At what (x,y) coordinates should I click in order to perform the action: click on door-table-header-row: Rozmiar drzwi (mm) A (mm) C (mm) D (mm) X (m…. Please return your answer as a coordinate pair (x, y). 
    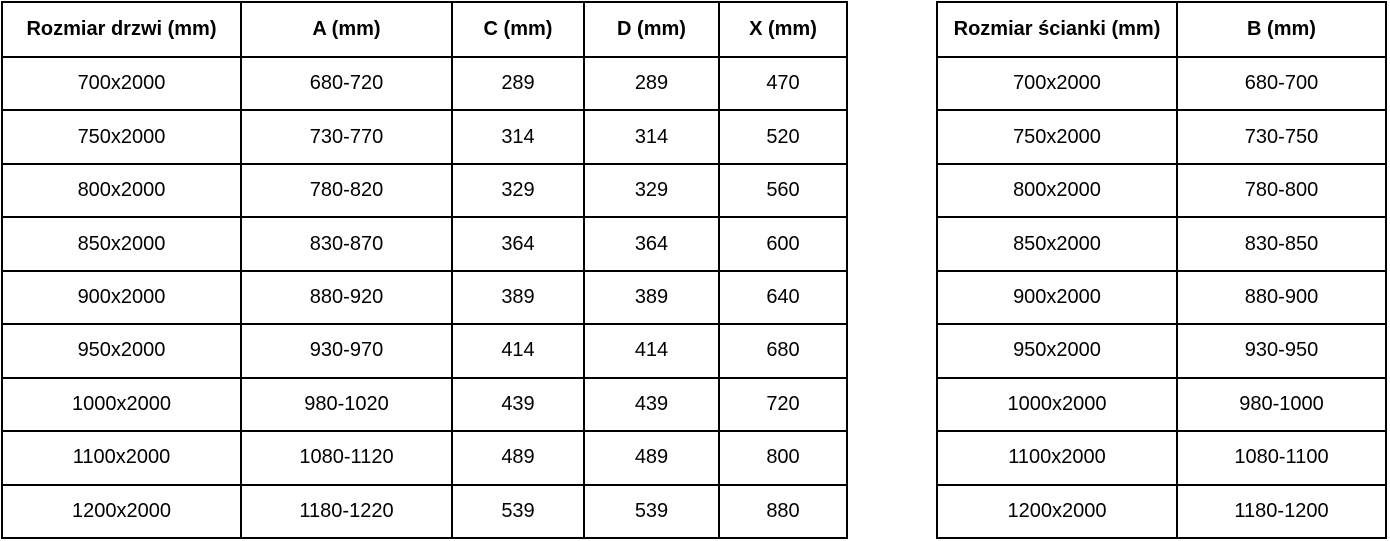
    Looking at the image, I should click on (424, 29).